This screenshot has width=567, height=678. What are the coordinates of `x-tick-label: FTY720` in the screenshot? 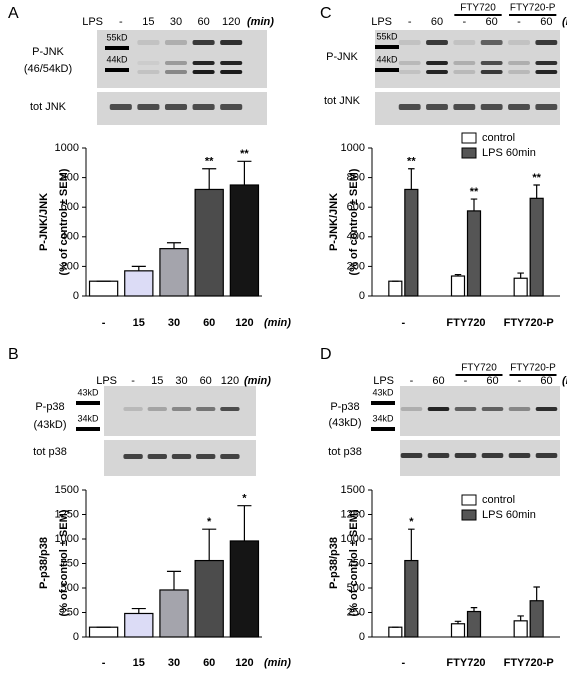 It's located at (465, 323).